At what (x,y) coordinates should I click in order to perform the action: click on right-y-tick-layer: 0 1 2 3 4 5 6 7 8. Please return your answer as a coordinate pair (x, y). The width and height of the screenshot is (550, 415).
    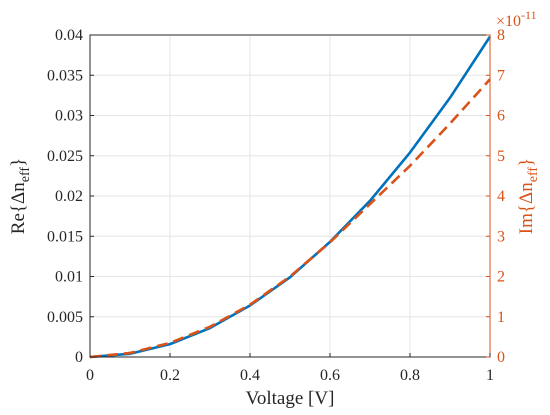
    Looking at the image, I should click on (495, 196).